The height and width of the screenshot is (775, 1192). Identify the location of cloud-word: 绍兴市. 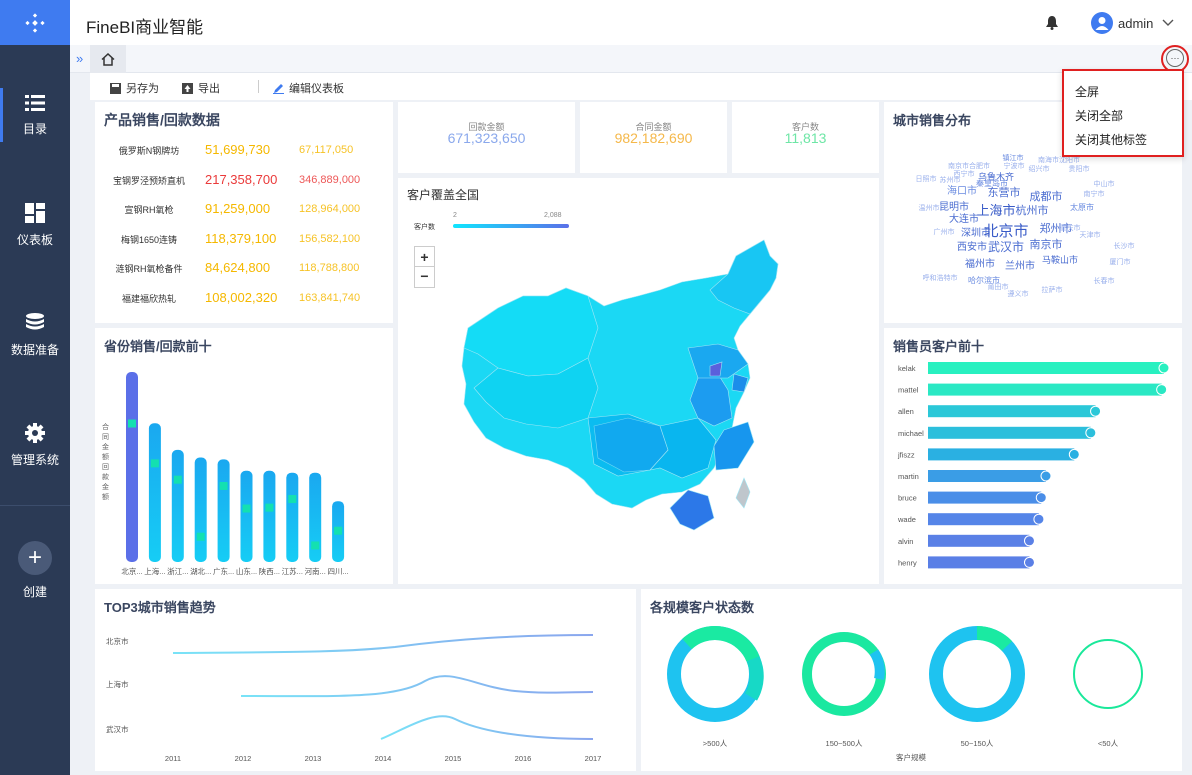
(1039, 168).